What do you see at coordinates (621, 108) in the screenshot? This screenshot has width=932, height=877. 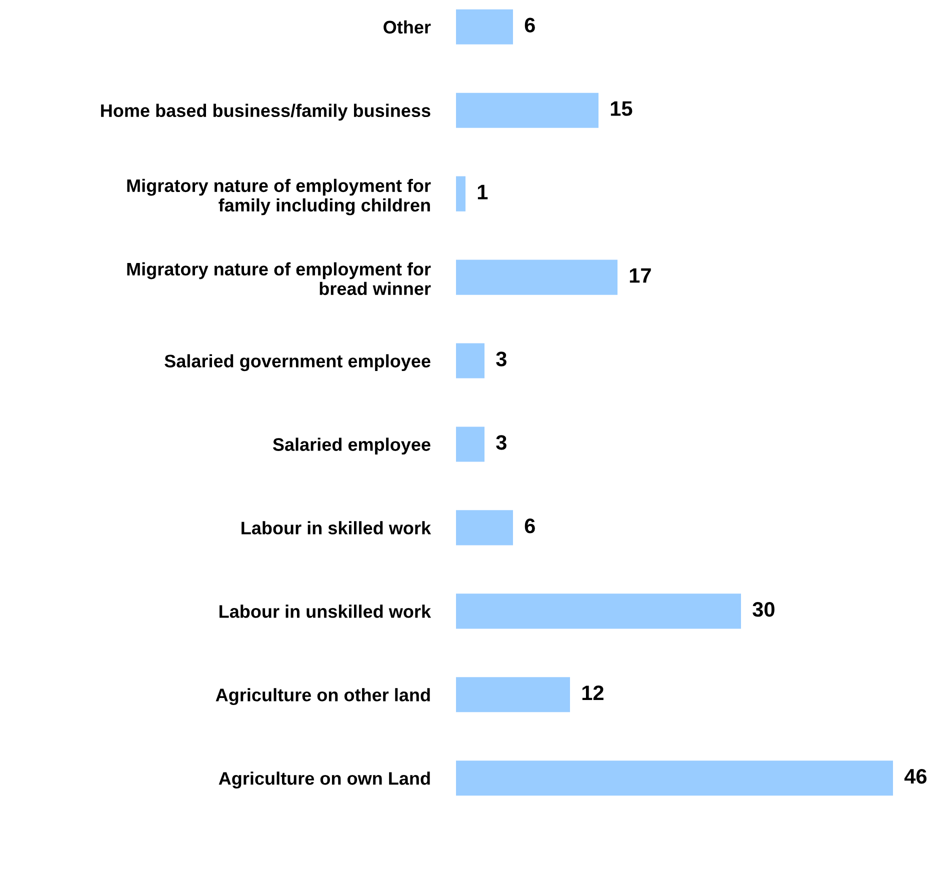 I see `data-label: 15` at bounding box center [621, 108].